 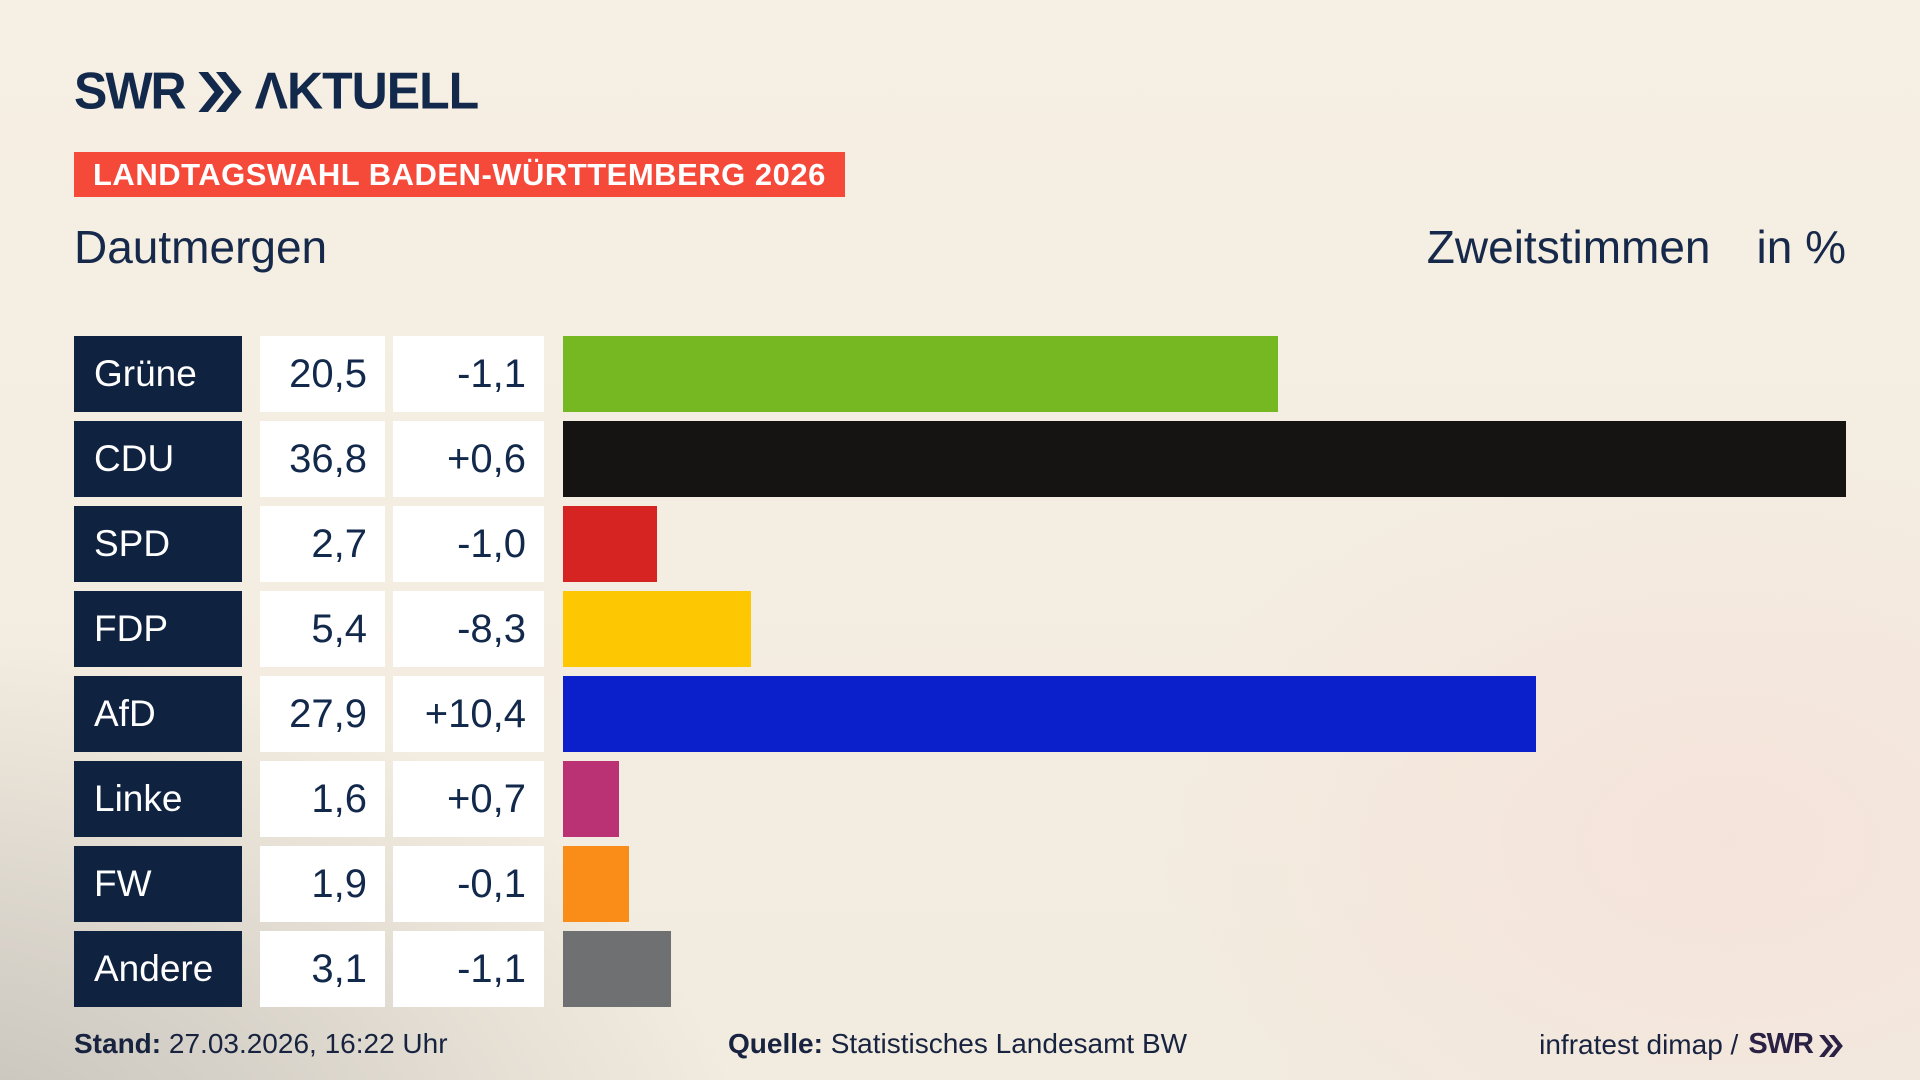 What do you see at coordinates (468, 629) in the screenshot?
I see `party-change-cell: -8,3` at bounding box center [468, 629].